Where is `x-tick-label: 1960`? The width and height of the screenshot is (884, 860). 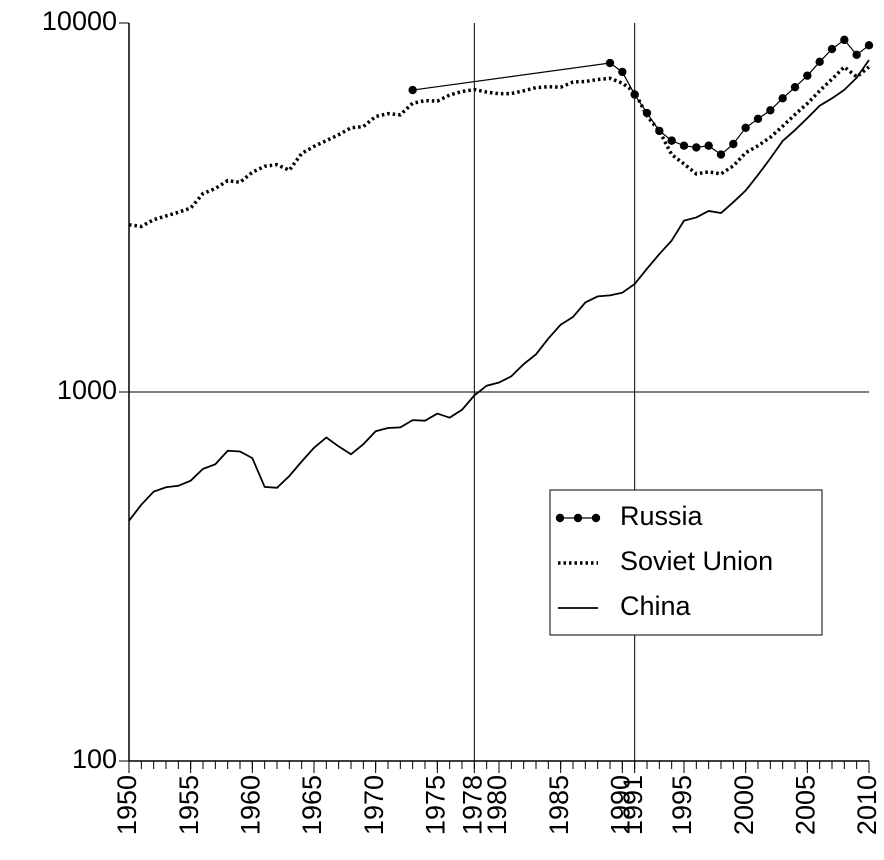 x-tick-label: 1960 is located at coordinates (250, 805).